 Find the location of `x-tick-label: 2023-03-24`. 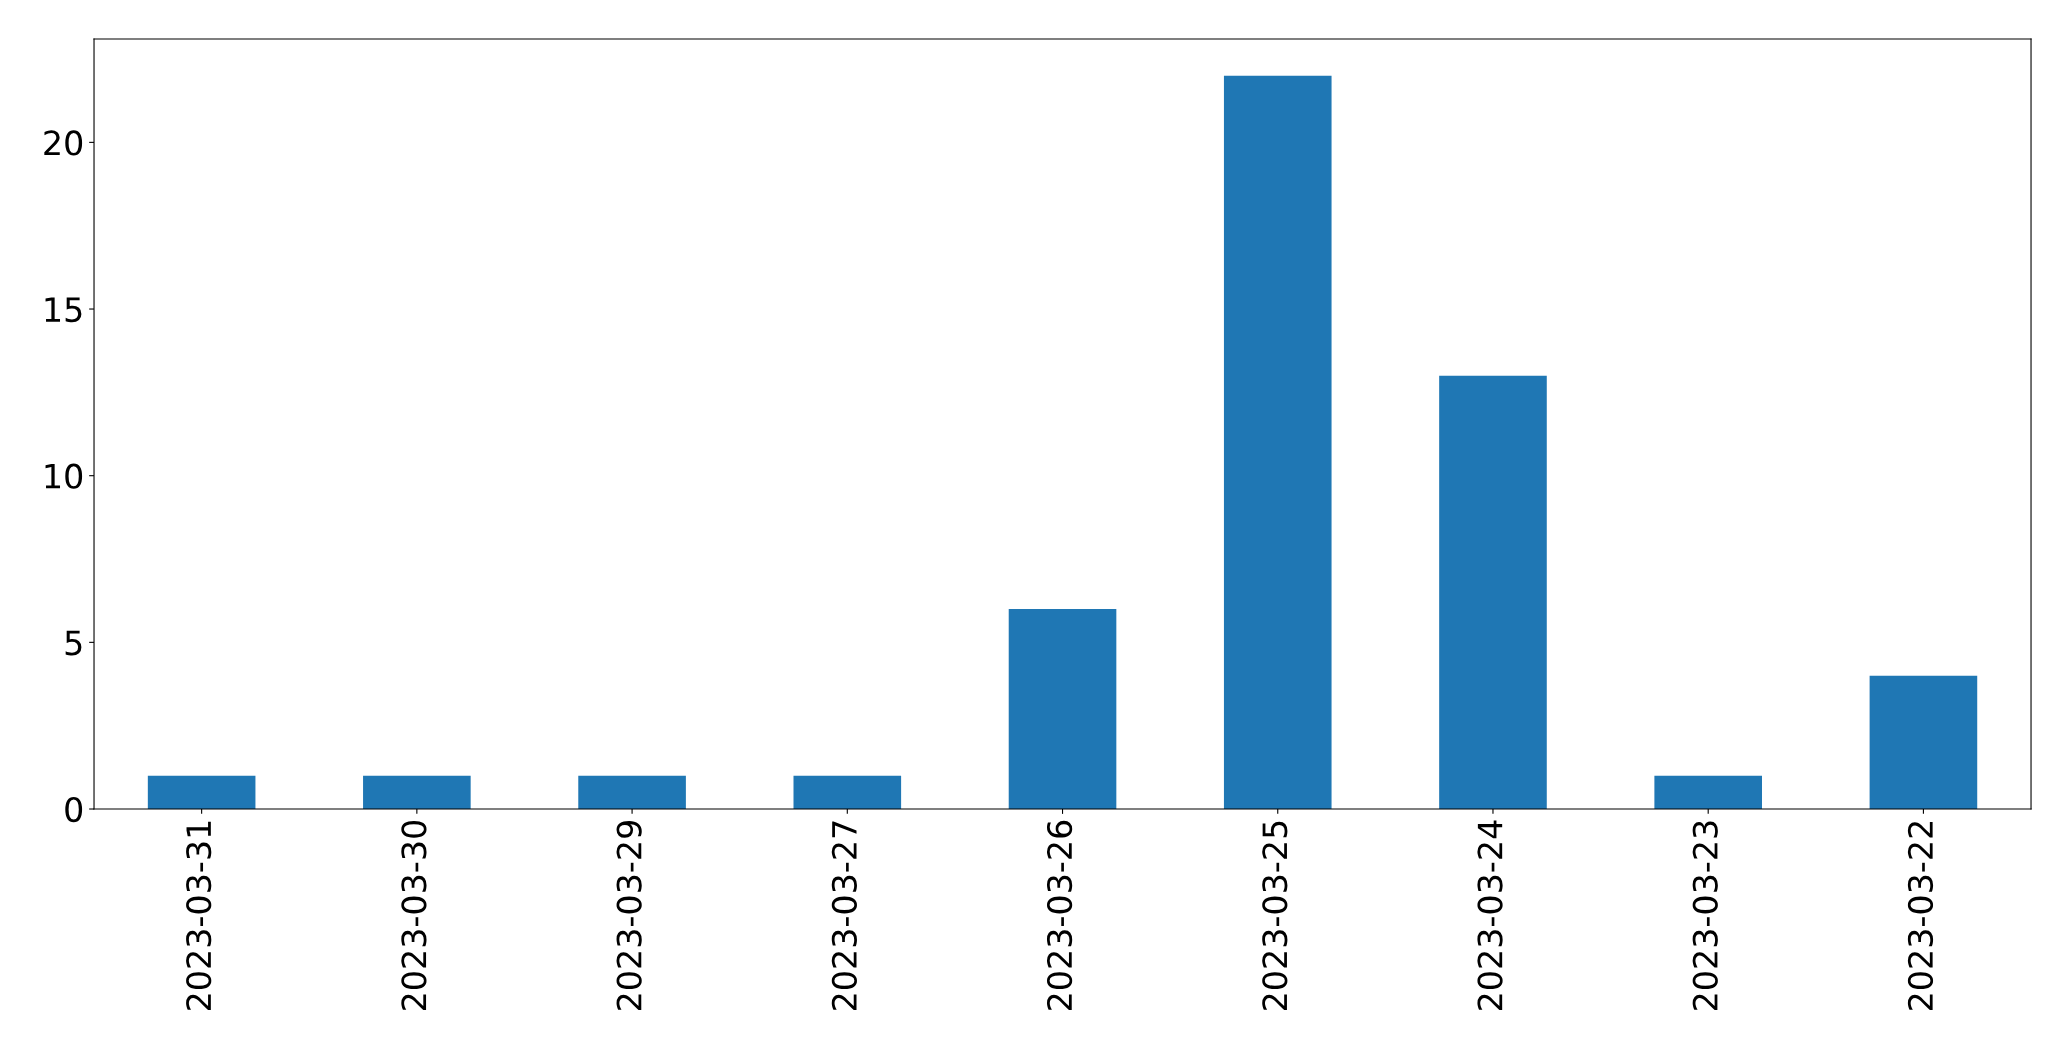

x-tick-label: 2023-03-24 is located at coordinates (1490, 915).